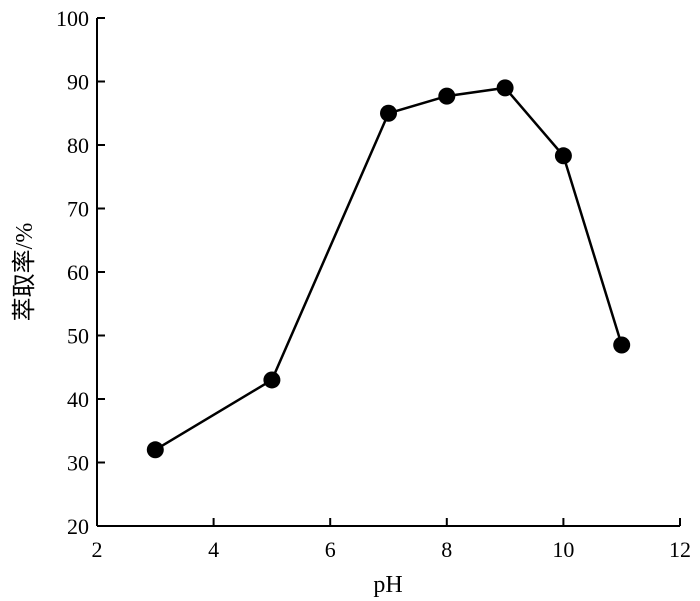  Describe the element at coordinates (78, 463) in the screenshot. I see `y-tick-label: 30` at that location.